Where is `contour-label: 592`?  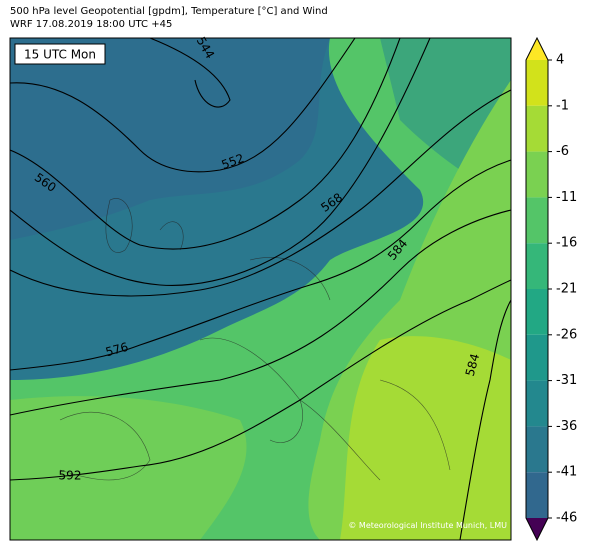
contour-label: 592 is located at coordinates (70, 476).